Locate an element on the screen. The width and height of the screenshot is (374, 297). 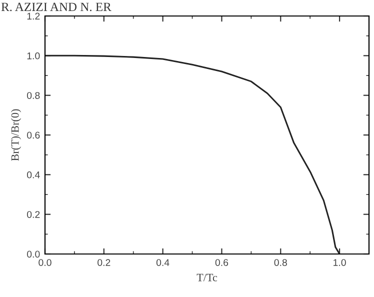
y-tick-label: 0.2 is located at coordinates (33, 214).